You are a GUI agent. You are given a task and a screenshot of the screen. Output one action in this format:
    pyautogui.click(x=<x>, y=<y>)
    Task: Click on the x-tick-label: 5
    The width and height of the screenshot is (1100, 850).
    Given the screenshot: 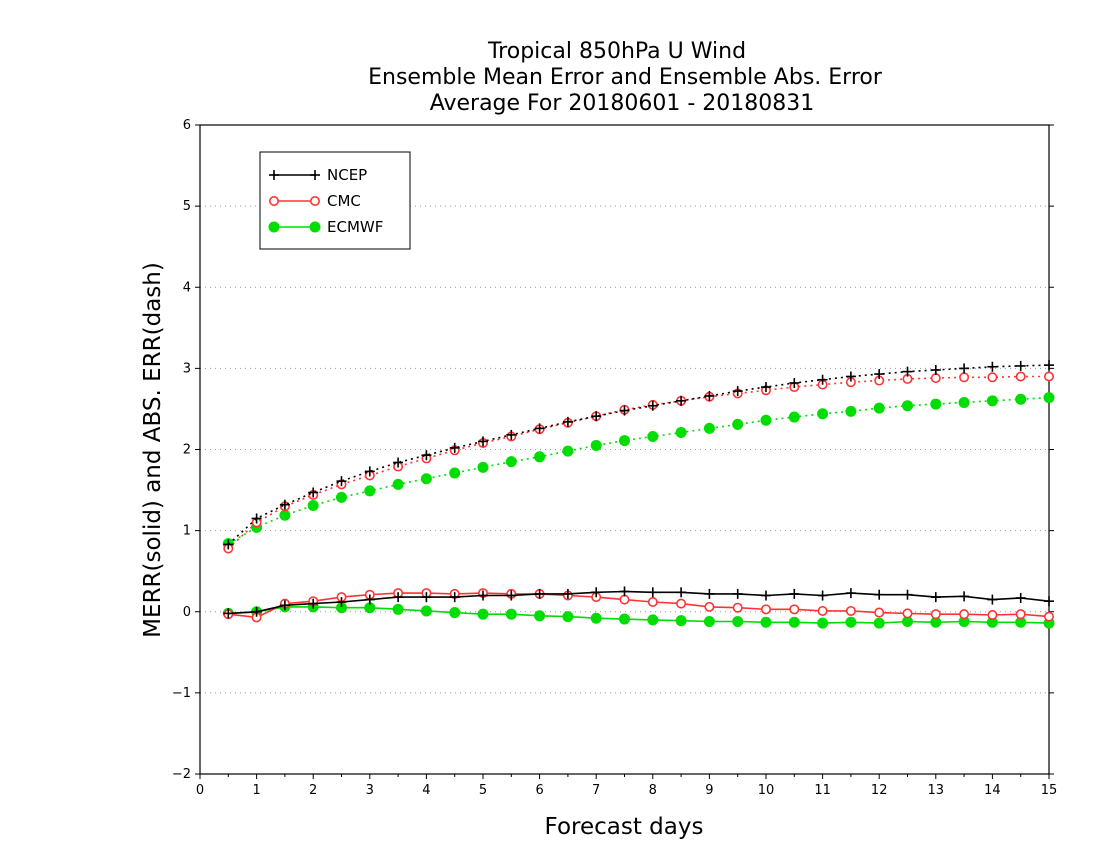 What is the action you would take?
    pyautogui.click(x=483, y=790)
    